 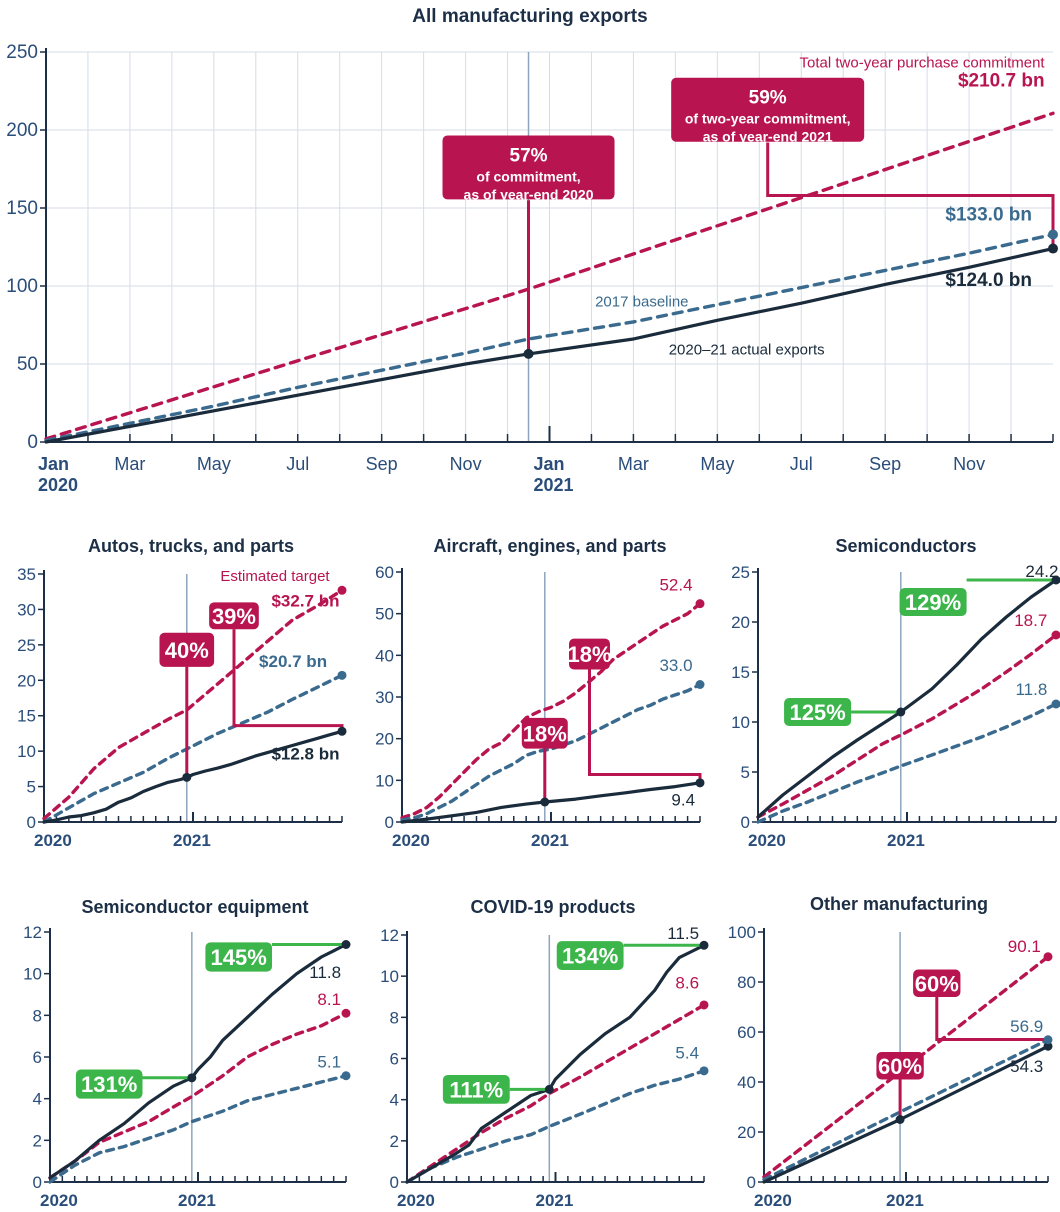 What do you see at coordinates (555, 1063) in the screenshot?
I see `series-line-actual` at bounding box center [555, 1063].